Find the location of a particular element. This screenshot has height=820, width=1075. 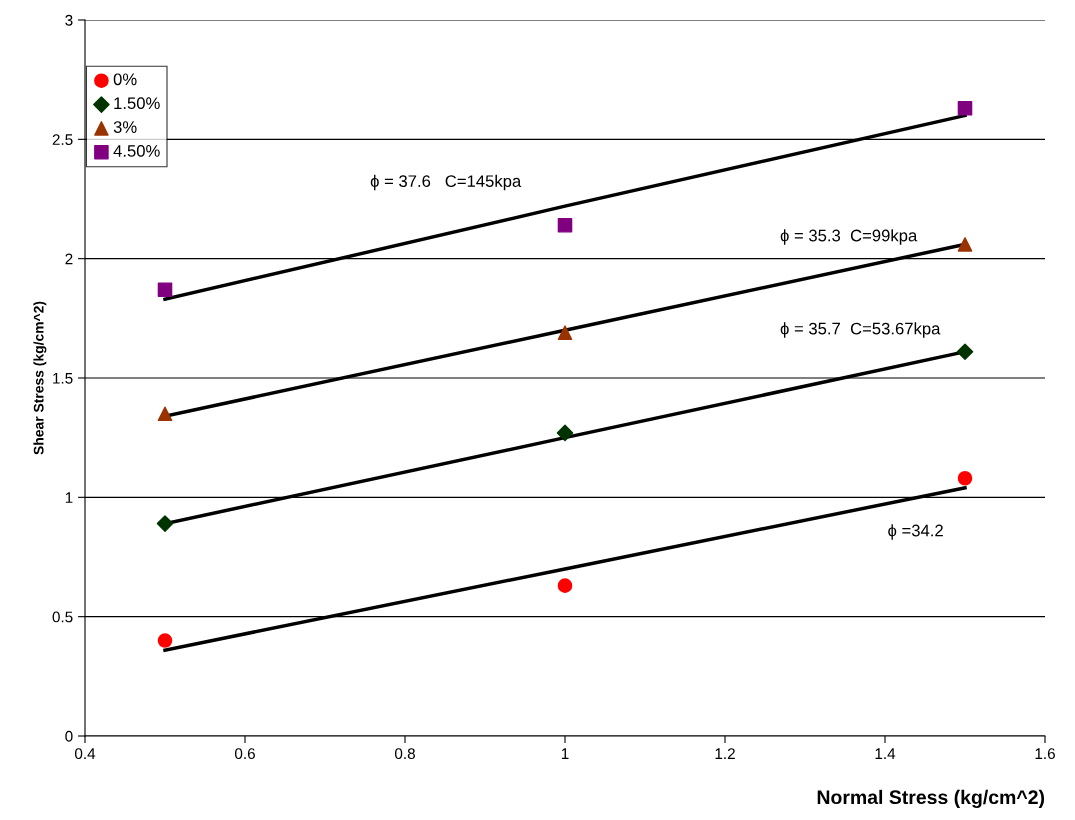

annotation: ϕ =34.2 is located at coordinates (915, 532).